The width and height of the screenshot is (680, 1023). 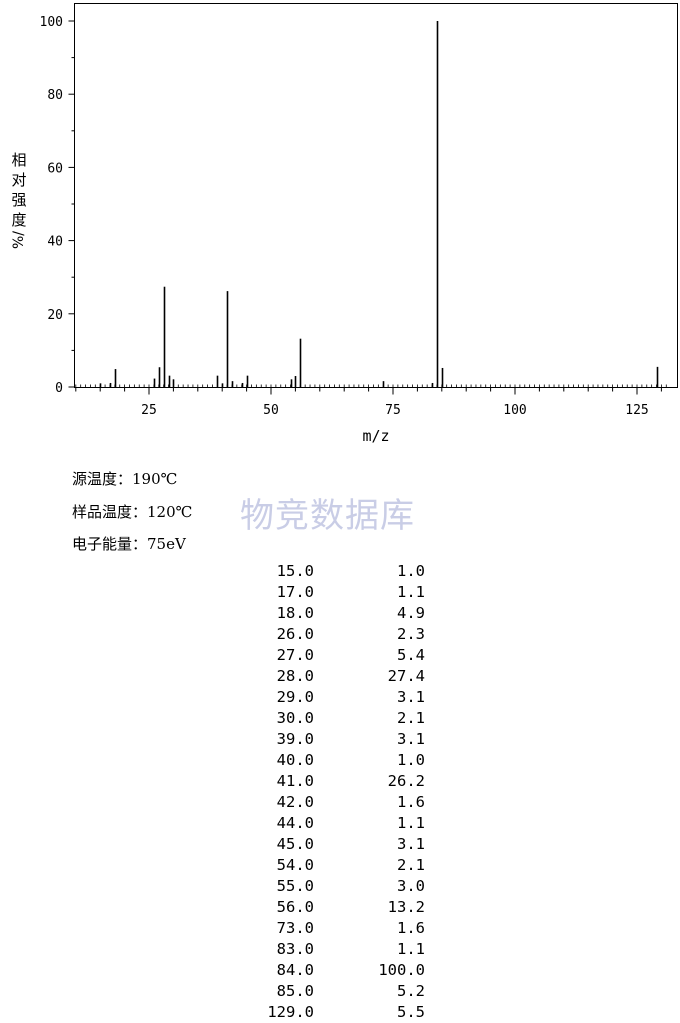 What do you see at coordinates (51, 22) in the screenshot?
I see `y-tick-label: 100` at bounding box center [51, 22].